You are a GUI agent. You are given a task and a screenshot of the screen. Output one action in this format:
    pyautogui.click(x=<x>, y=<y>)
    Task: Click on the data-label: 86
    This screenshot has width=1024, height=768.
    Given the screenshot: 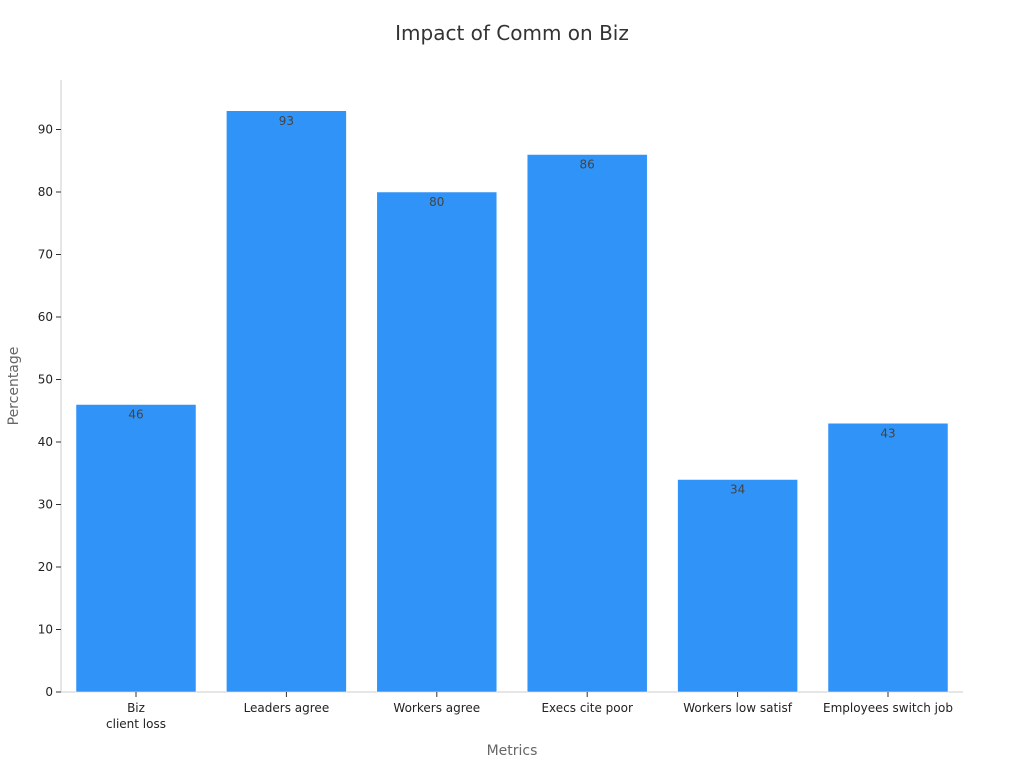 What is the action you would take?
    pyautogui.click(x=587, y=165)
    